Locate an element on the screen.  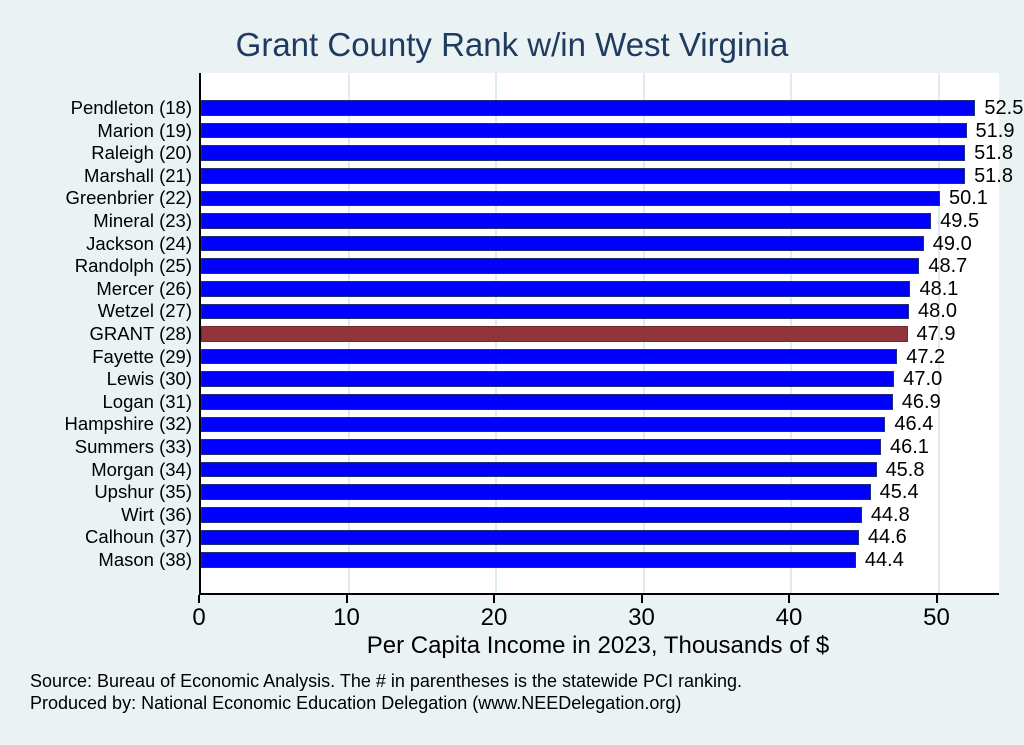
value-label: 47.0 is located at coordinates (923, 379).